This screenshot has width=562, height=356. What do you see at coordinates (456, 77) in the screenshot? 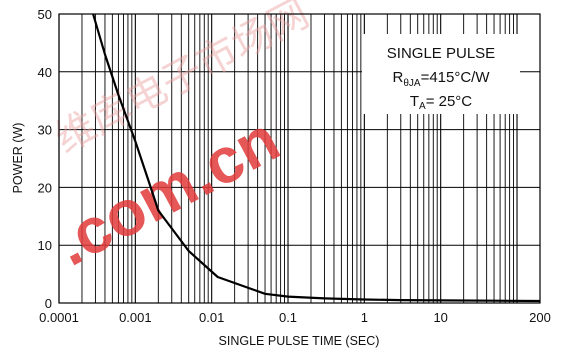
I see `annotation-r-value: =415°C/W` at bounding box center [456, 77].